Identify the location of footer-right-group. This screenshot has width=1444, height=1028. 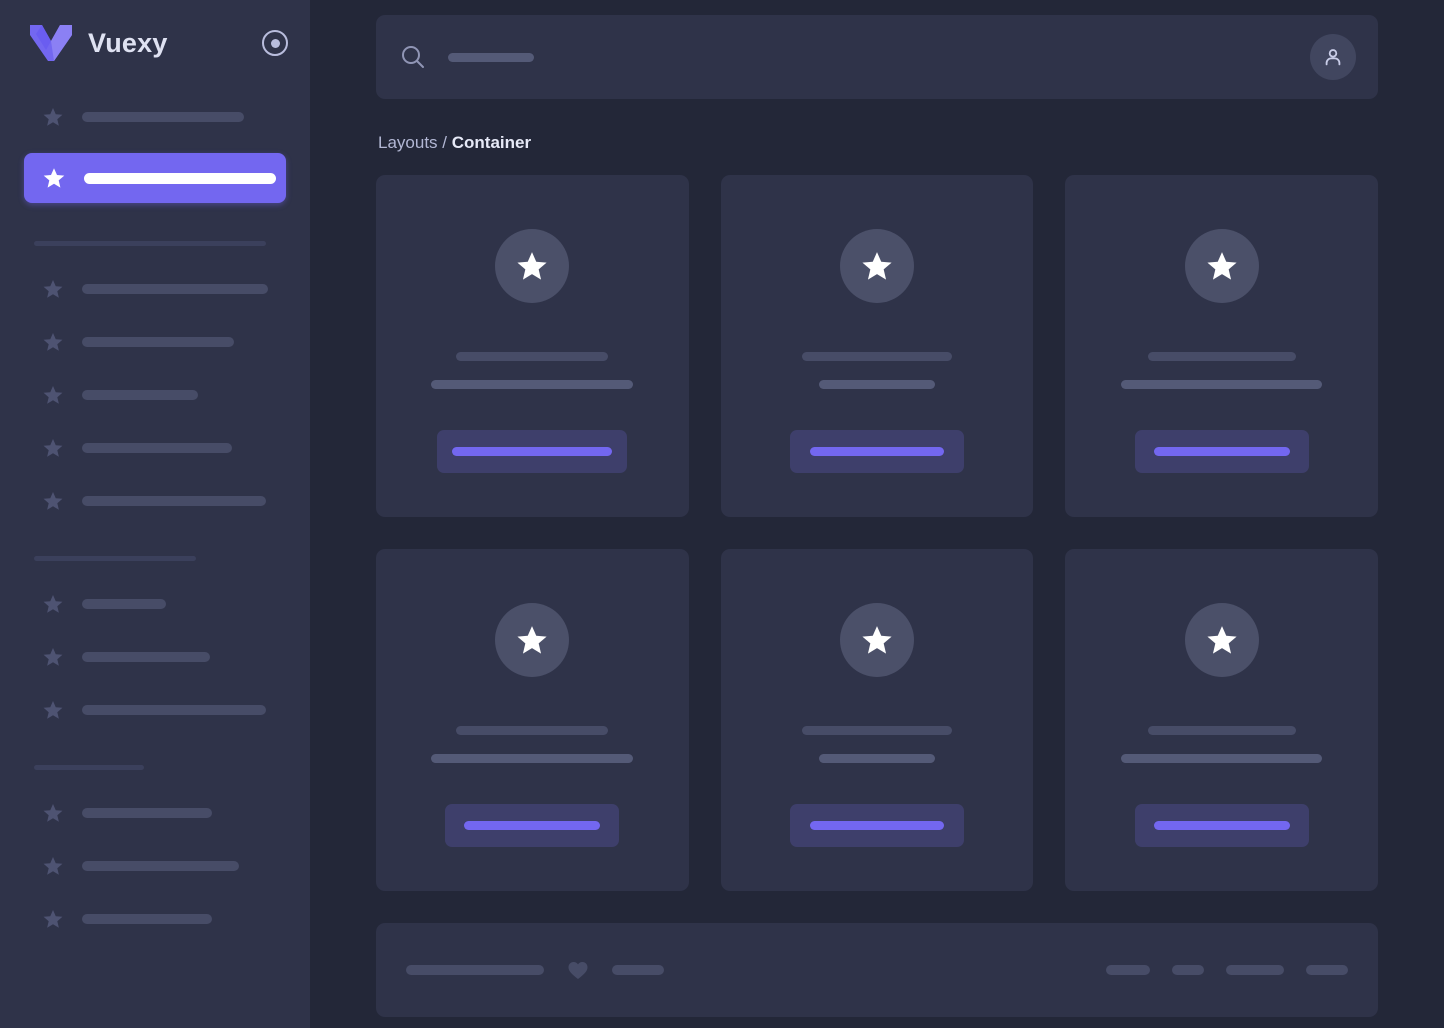
(1227, 970).